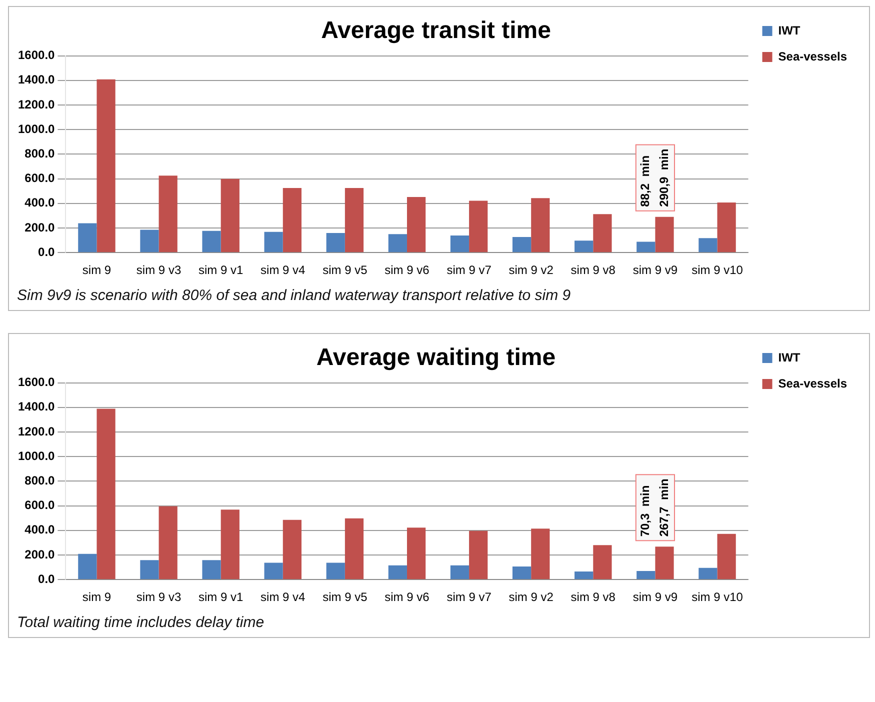 This screenshot has height=702, width=875. I want to click on data-label: 88,2 min, so click(645, 181).